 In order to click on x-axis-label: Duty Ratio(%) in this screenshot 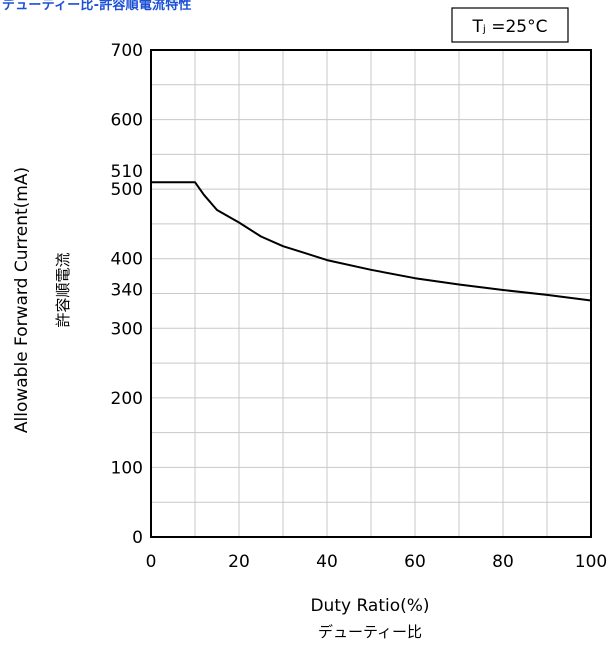, I will do `click(369, 606)`.